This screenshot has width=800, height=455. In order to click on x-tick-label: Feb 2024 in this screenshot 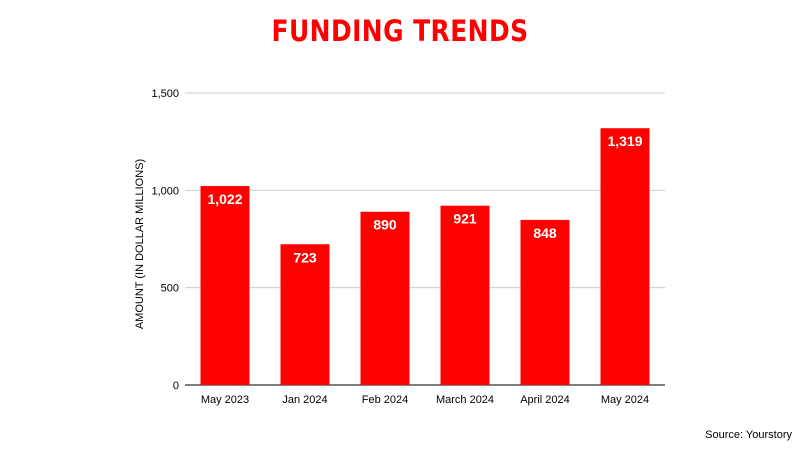, I will do `click(385, 400)`.